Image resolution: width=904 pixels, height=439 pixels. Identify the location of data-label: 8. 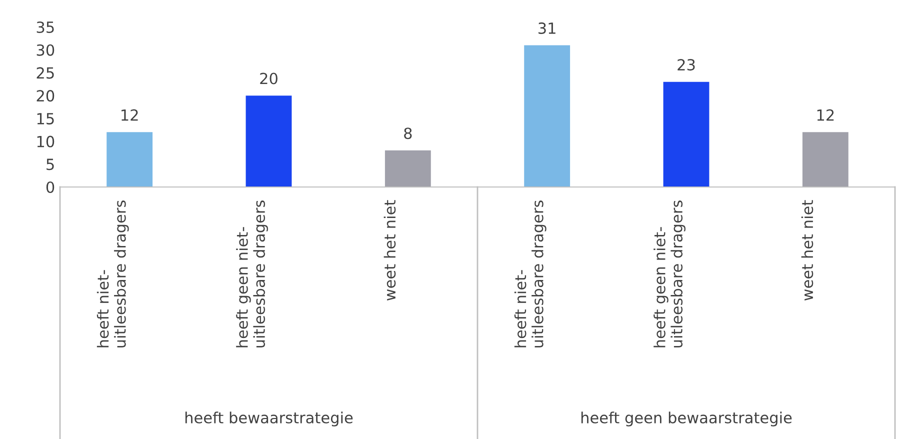
(408, 134).